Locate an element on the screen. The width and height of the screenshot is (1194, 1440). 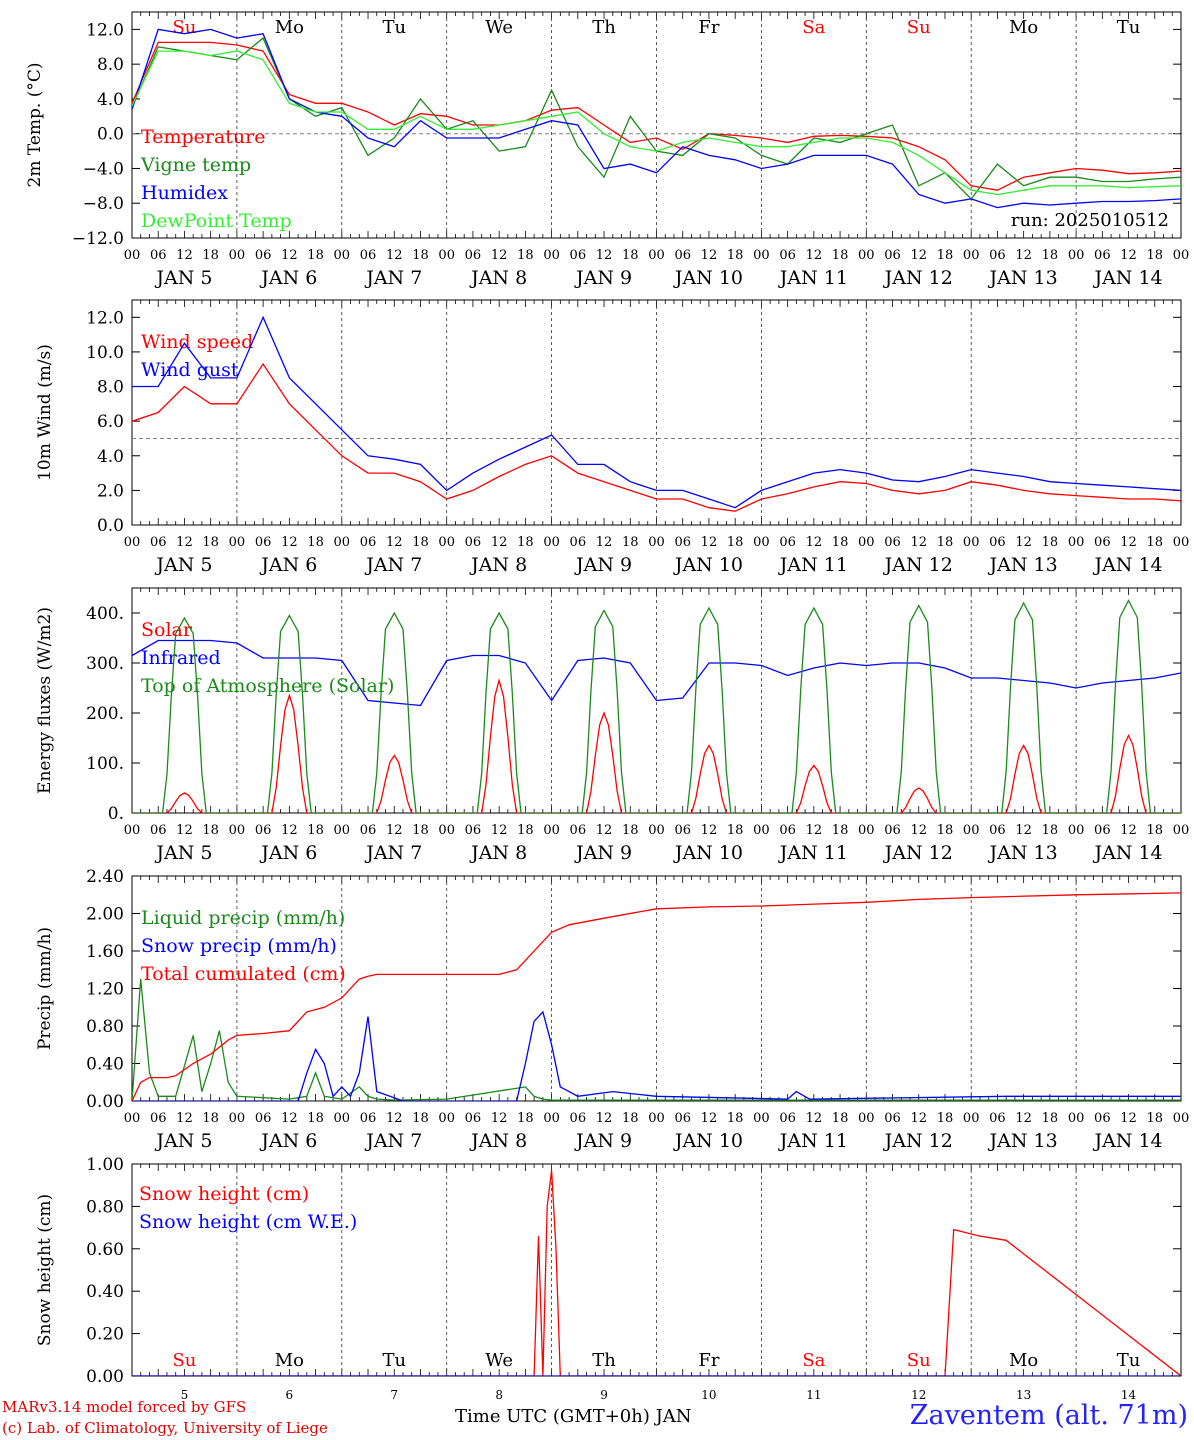
day-number-label: 8 is located at coordinates (499, 1395).